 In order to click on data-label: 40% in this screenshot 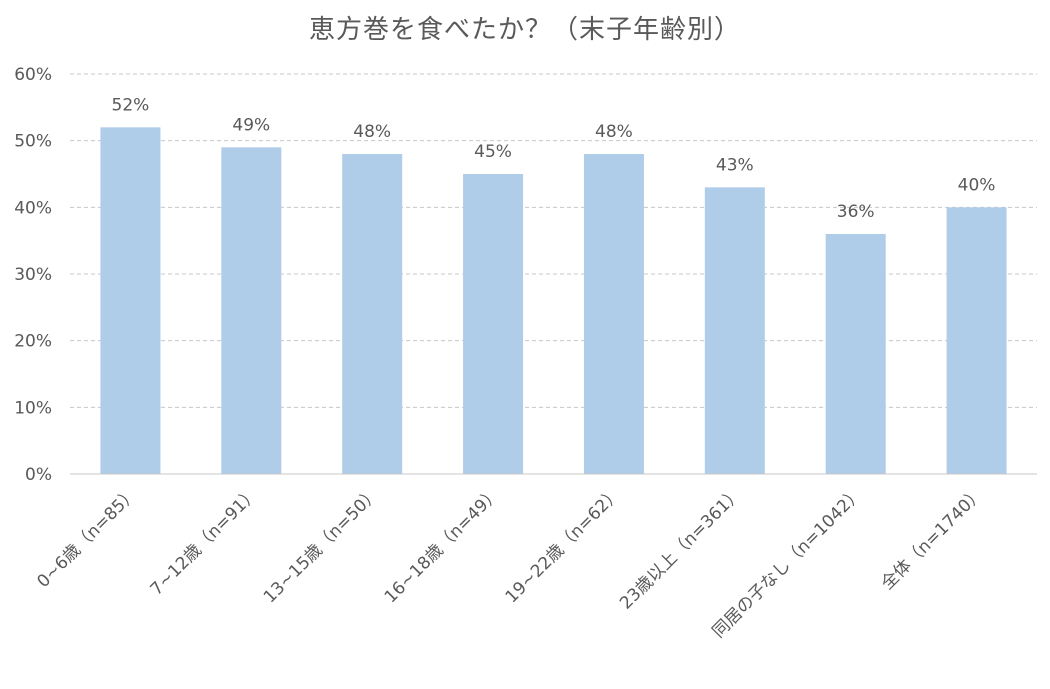, I will do `click(977, 185)`.